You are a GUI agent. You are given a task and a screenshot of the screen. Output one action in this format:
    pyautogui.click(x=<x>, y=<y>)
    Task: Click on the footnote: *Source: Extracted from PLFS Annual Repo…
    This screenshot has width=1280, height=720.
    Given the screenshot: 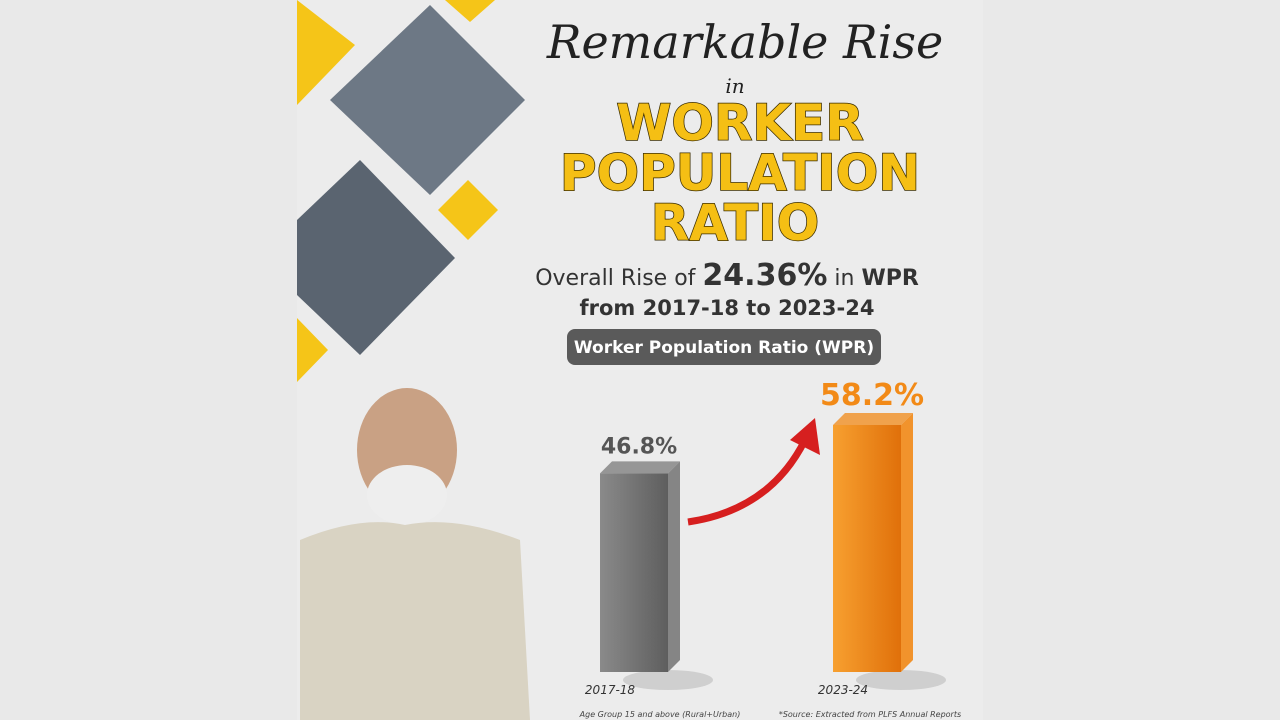 What is the action you would take?
    pyautogui.click(x=870, y=714)
    